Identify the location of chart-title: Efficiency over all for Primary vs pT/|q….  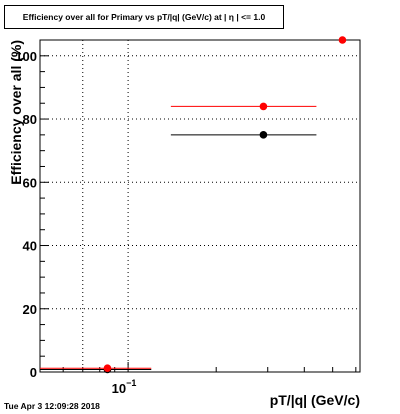
(144, 17).